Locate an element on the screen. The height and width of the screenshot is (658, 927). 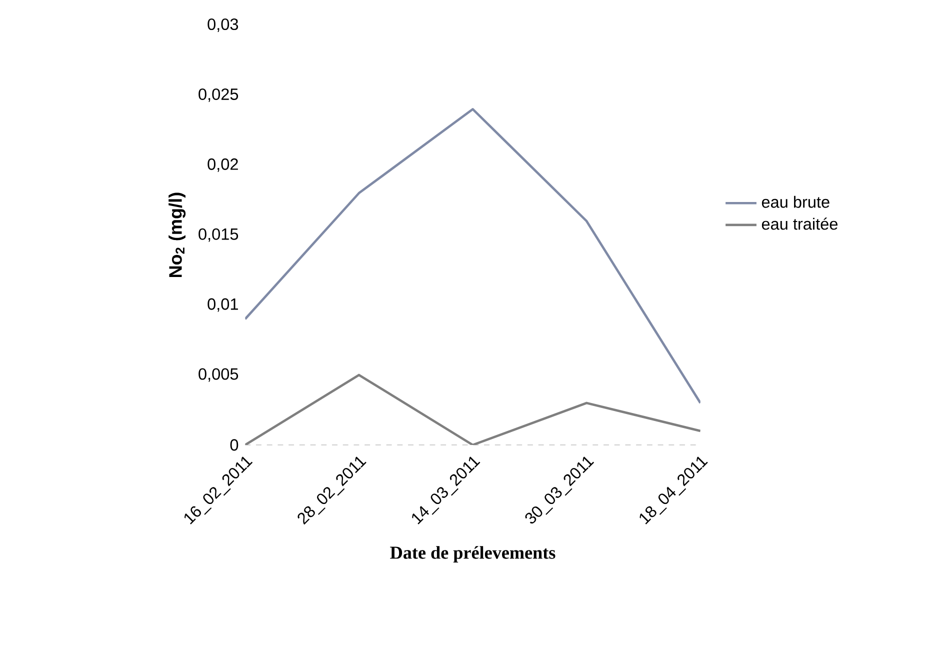
x-axis-title: Date de prélevements is located at coordinates (473, 554).